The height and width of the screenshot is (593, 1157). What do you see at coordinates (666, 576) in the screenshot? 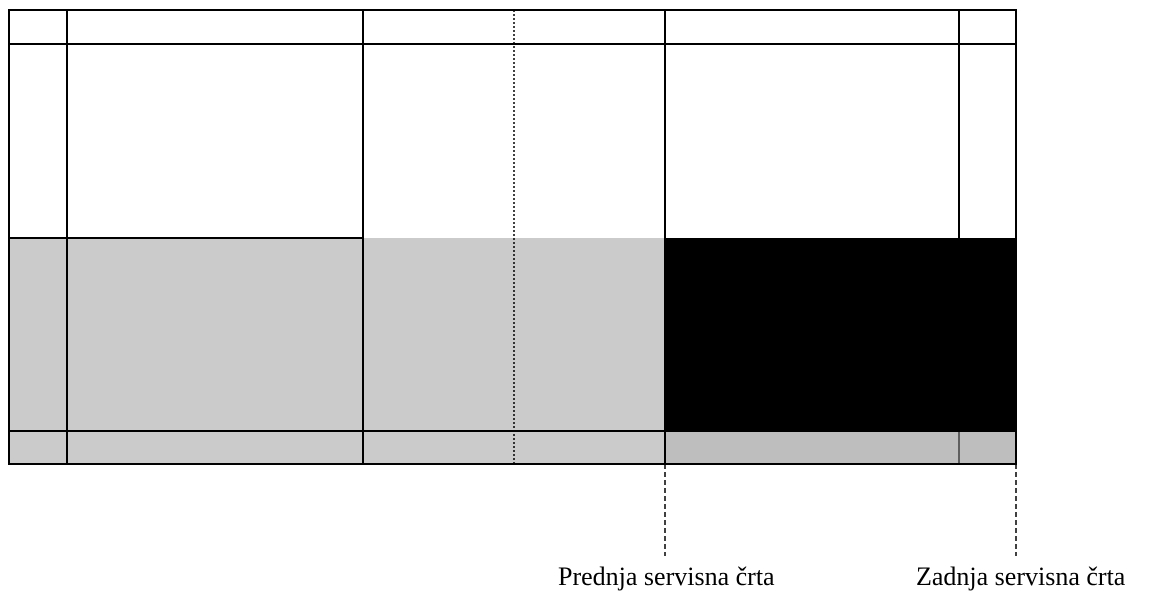
I see `front-service-line-label: Prednja servisna črta` at bounding box center [666, 576].